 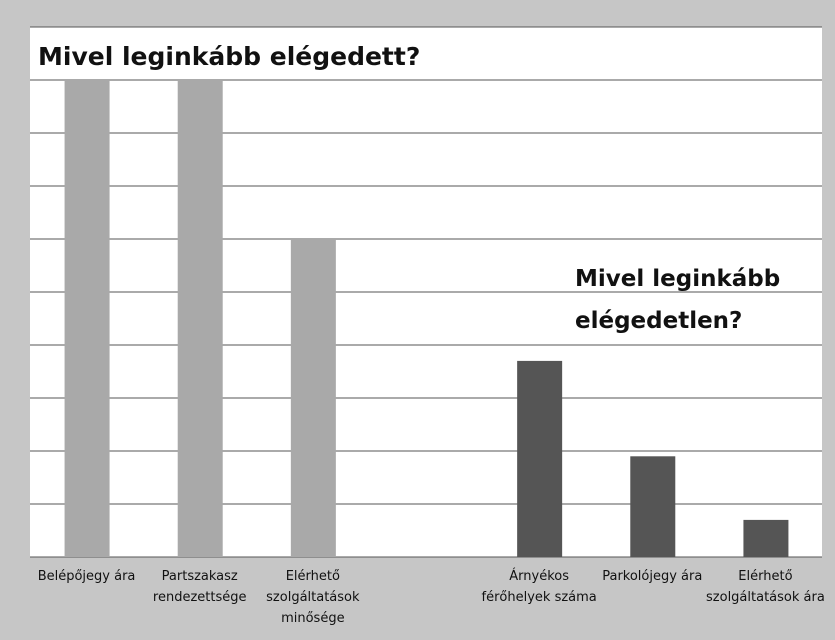 I want to click on x-tick-label: Partszakasz rendezettsége, so click(x=199, y=587).